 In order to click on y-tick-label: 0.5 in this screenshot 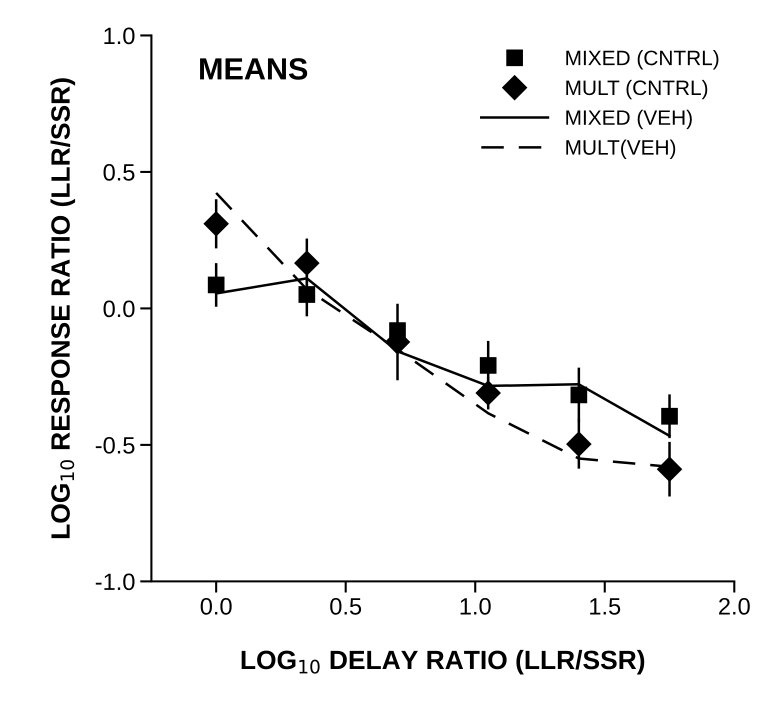, I will do `click(119, 172)`.